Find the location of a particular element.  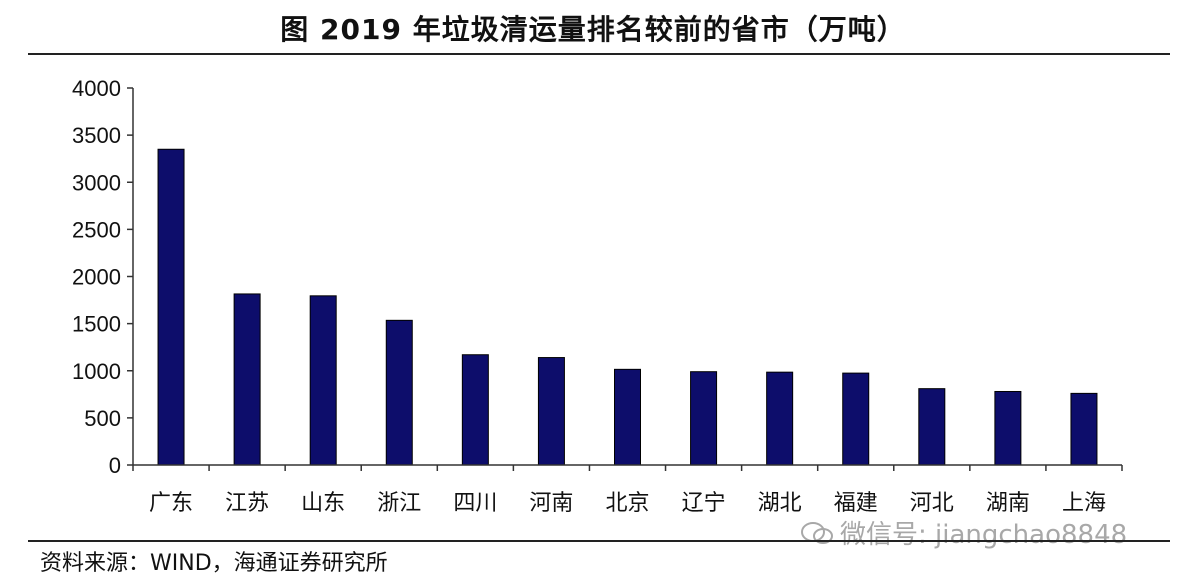

x-tick-label-9: 福建 is located at coordinates (856, 503).